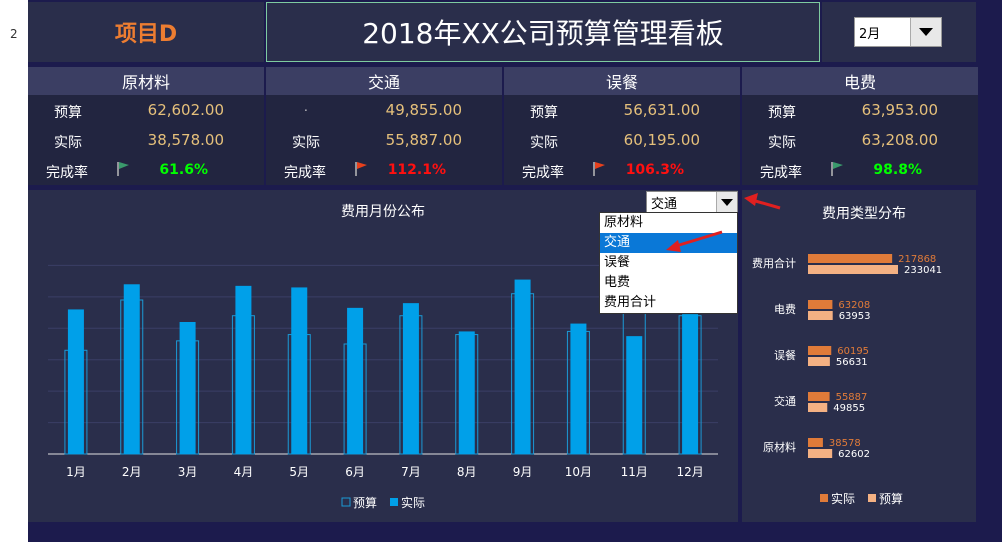  I want to click on dropdown-option: 费用合计, so click(630, 302).